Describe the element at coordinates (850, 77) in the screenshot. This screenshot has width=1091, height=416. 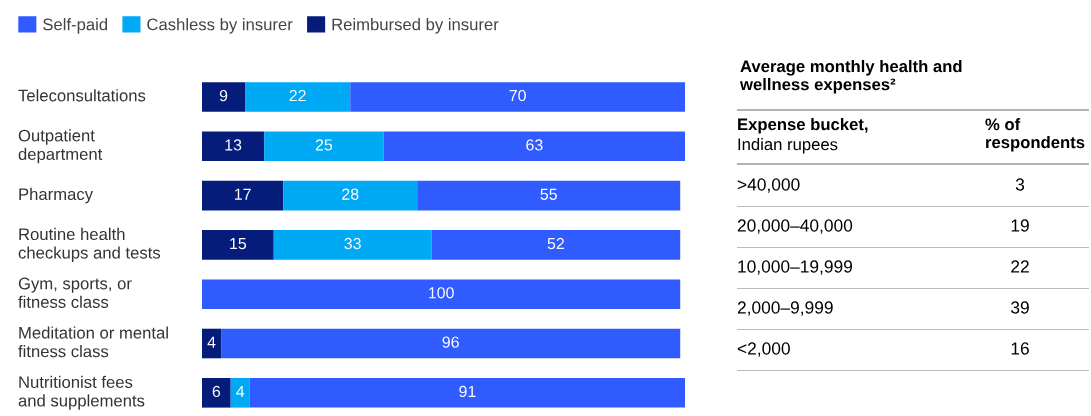
I see `text: Average monthly health and wellness expenses²` at that location.